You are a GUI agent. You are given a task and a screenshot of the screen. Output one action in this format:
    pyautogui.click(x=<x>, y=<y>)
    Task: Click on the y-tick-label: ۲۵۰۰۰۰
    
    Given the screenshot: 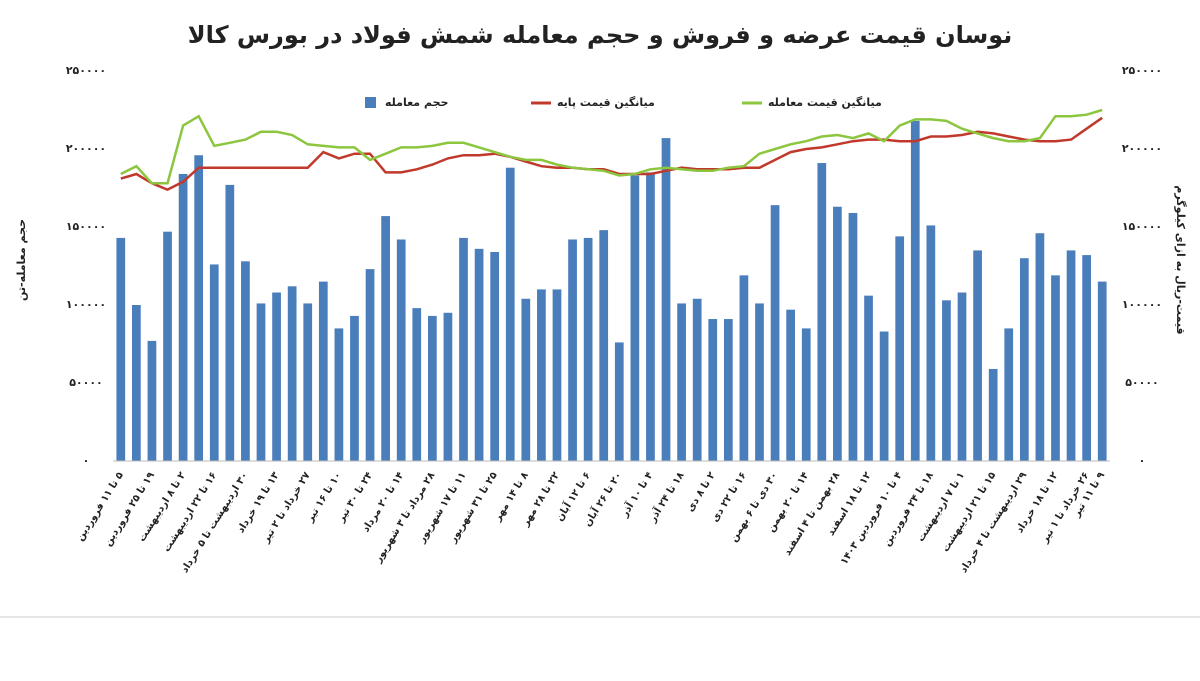 What is the action you would take?
    pyautogui.click(x=86, y=70)
    